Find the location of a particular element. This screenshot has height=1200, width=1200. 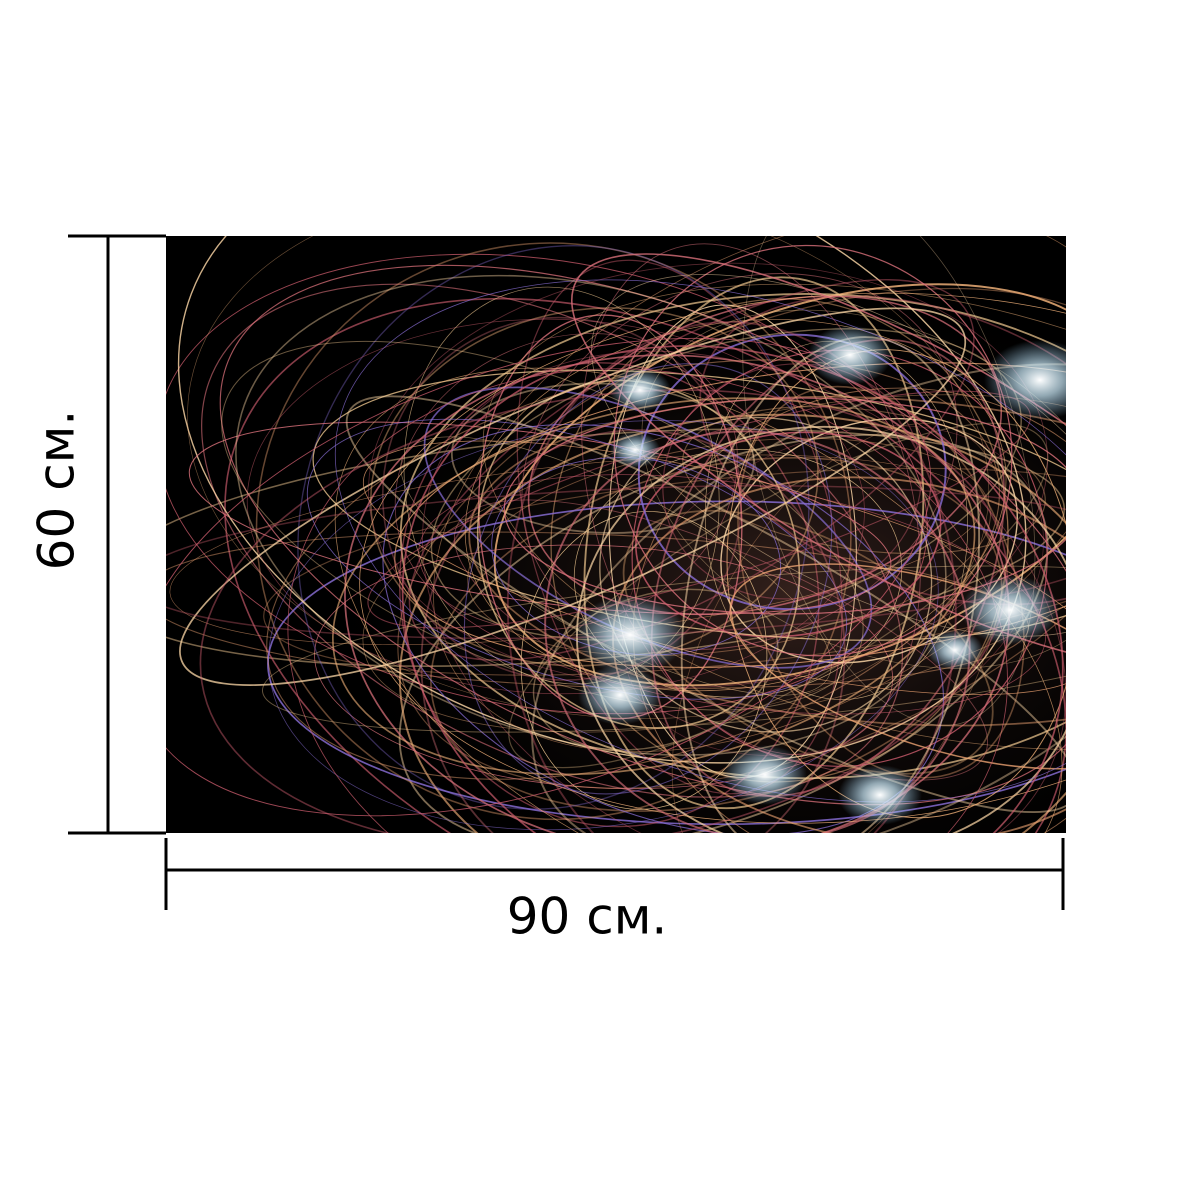

width-dimension: 90 см. is located at coordinates (614, 892).